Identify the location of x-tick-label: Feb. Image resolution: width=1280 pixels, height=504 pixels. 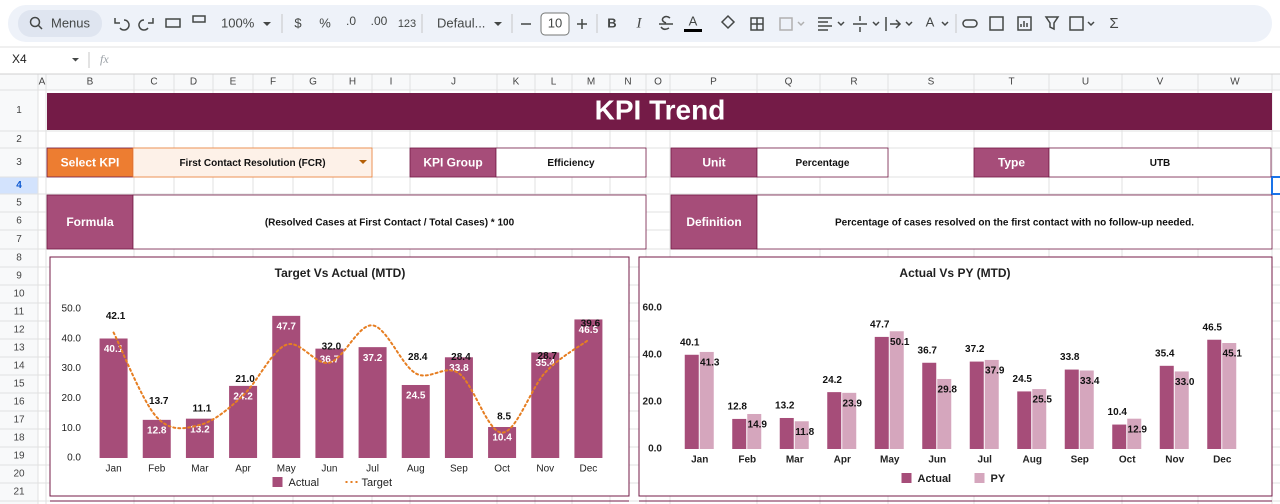
(747, 460).